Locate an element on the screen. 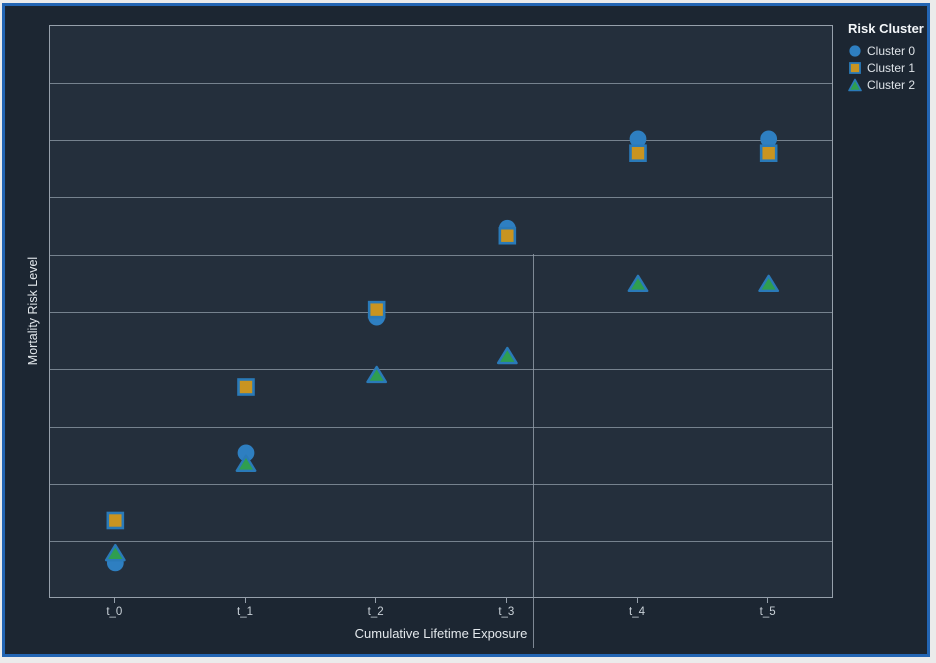 Image resolution: width=936 pixels, height=663 pixels. x-tick-label-t_2: t_2 is located at coordinates (375, 612).